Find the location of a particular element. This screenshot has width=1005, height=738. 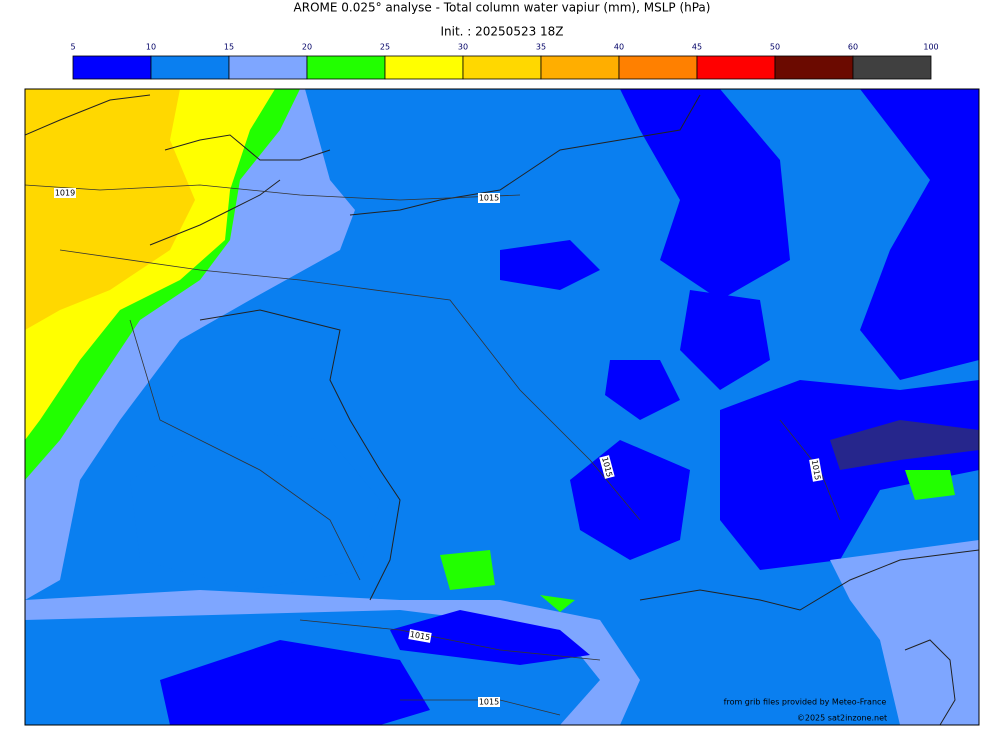

gold-field is located at coordinates (110, 209).